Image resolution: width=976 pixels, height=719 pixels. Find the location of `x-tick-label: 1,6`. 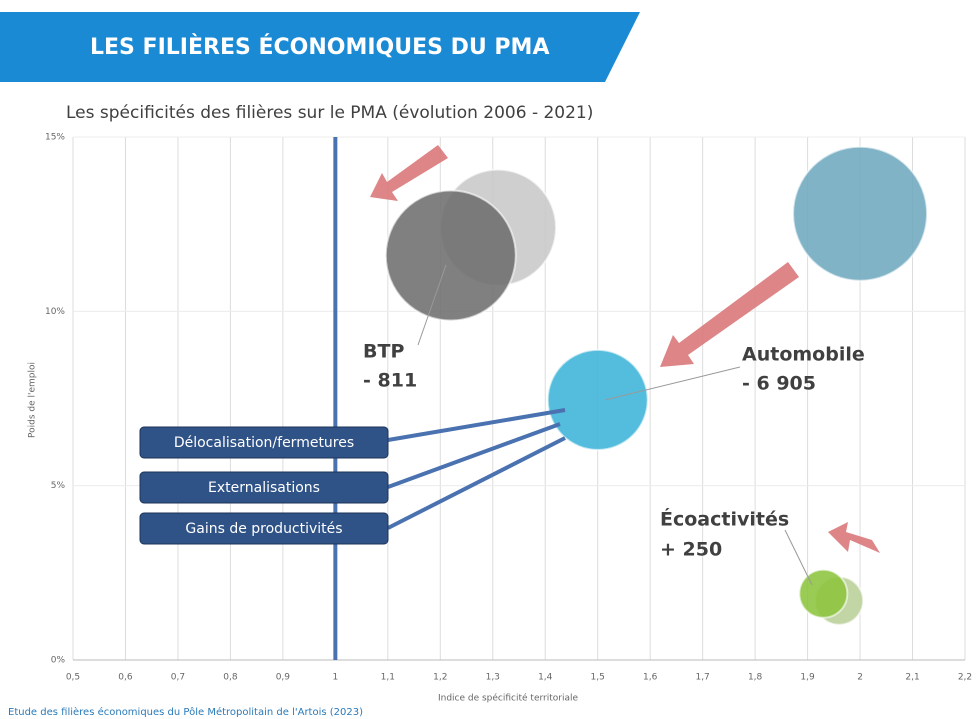

x-tick-label: 1,6 is located at coordinates (650, 678).